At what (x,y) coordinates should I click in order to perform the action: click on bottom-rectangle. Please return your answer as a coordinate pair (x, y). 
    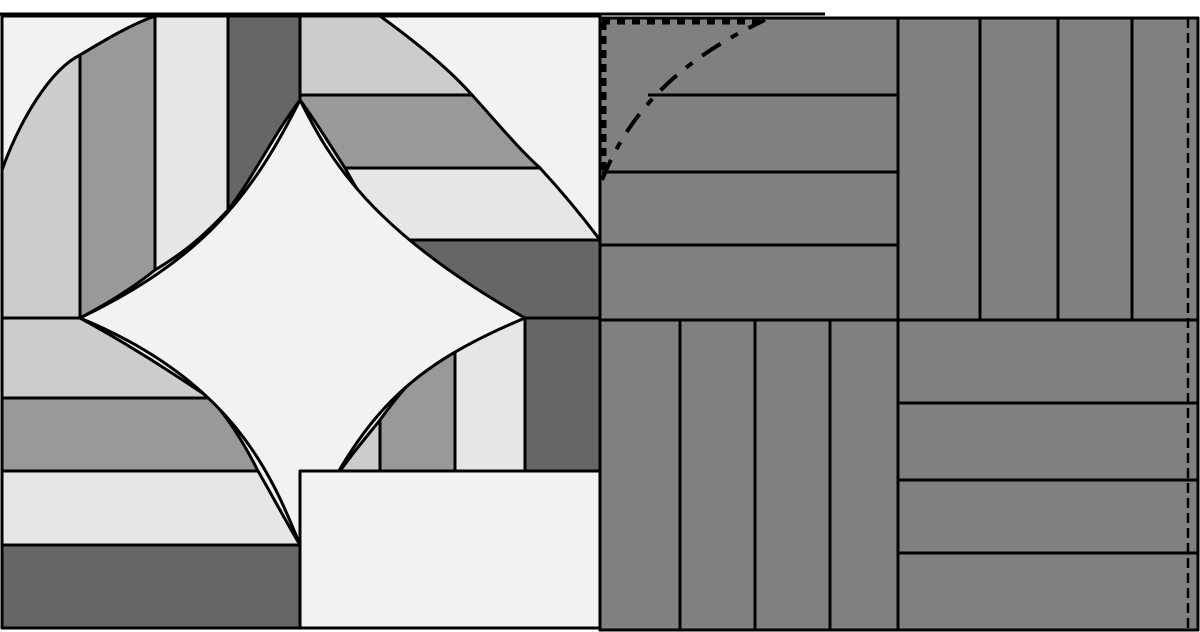
    Looking at the image, I should click on (449, 548).